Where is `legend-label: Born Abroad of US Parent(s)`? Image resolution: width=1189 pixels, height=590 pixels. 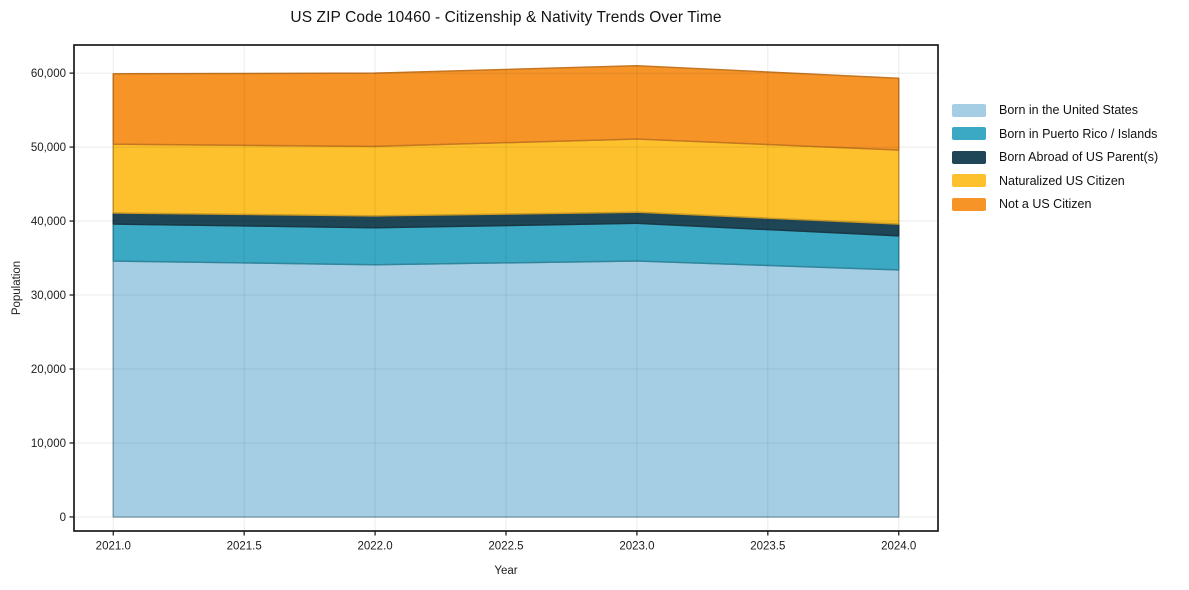
legend-label: Born Abroad of US Parent(s) is located at coordinates (1079, 157).